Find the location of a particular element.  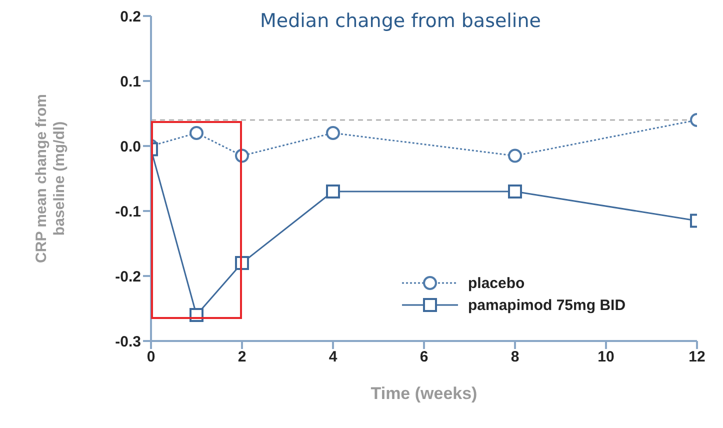

y-tick-label: -0.2 is located at coordinates (128, 277).